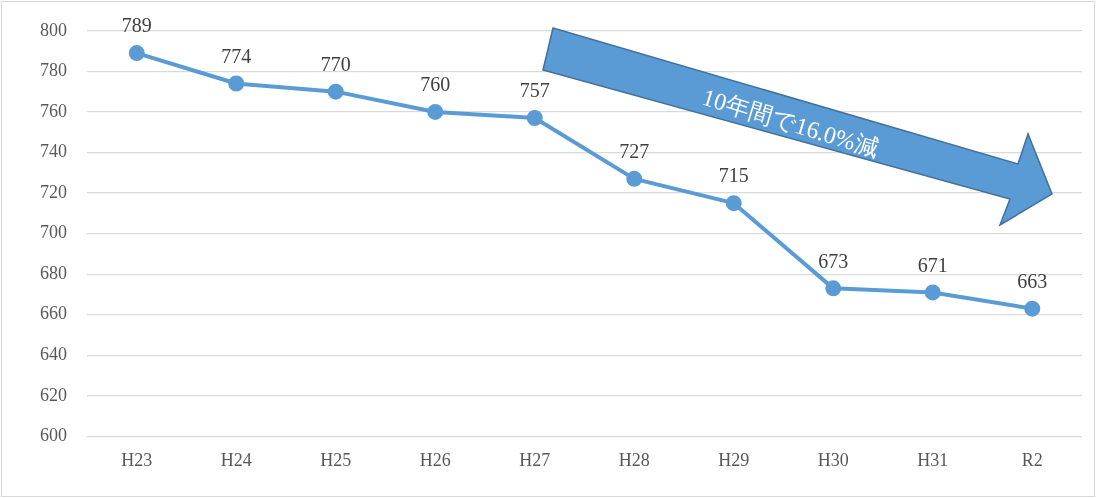 The image size is (1096, 498). I want to click on x-tick-label: H25, so click(336, 459).